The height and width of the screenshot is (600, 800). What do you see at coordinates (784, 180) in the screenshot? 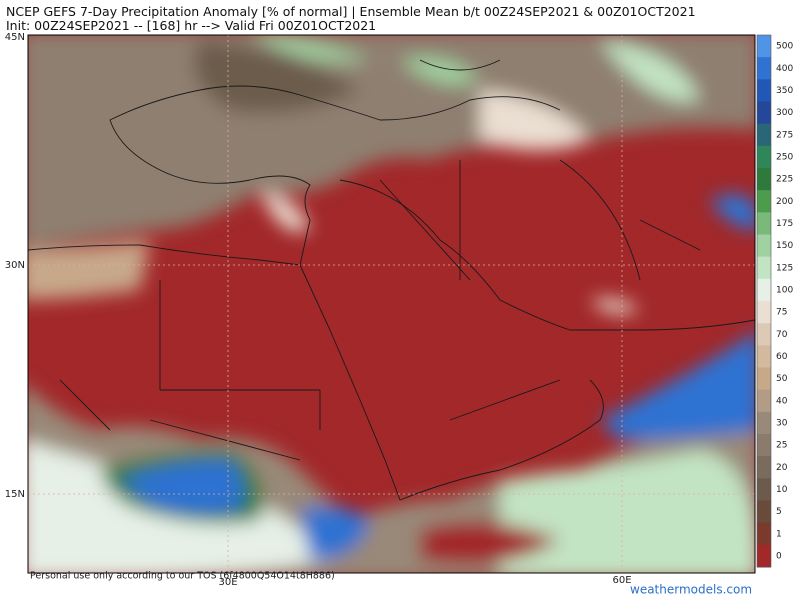
I see `colorbar-label: 225` at bounding box center [784, 180].